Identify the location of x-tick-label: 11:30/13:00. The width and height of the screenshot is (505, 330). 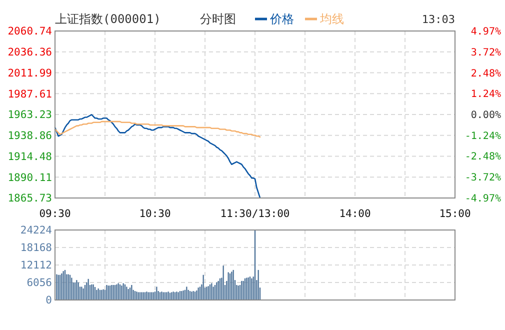
(255, 214).